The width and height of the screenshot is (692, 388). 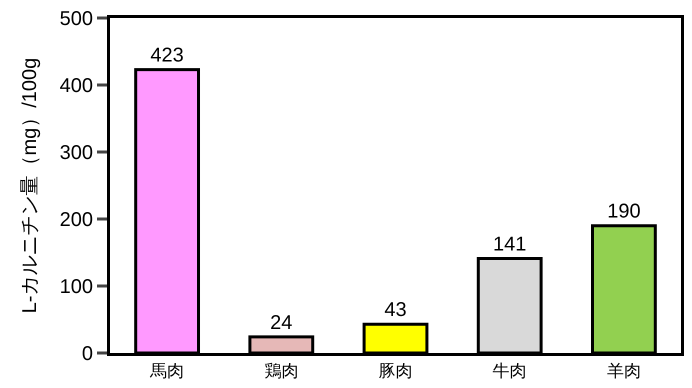 What do you see at coordinates (623, 370) in the screenshot?
I see `x-tick-label: 羊肉` at bounding box center [623, 370].